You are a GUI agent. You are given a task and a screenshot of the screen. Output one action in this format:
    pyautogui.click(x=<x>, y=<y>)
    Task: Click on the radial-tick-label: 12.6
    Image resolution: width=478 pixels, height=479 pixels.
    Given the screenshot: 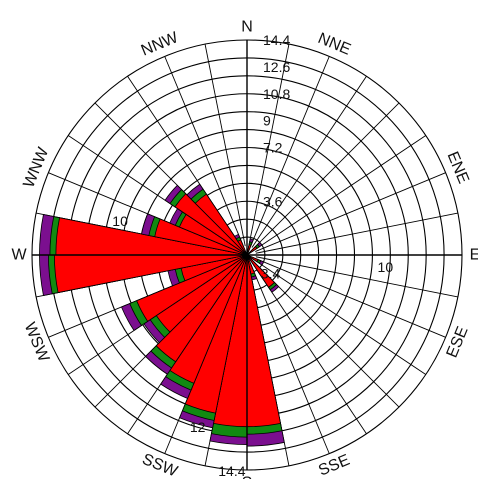 What is the action you would take?
    pyautogui.click(x=276, y=67)
    